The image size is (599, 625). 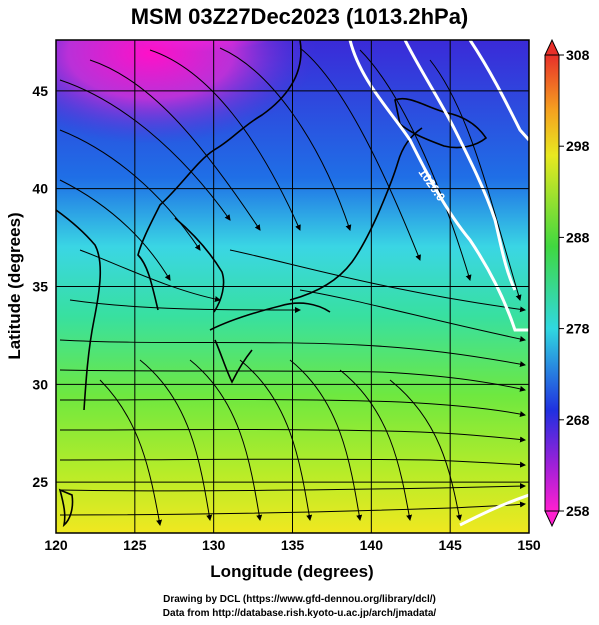 What do you see at coordinates (135, 545) in the screenshot?
I see `x-tick-label: 125` at bounding box center [135, 545].